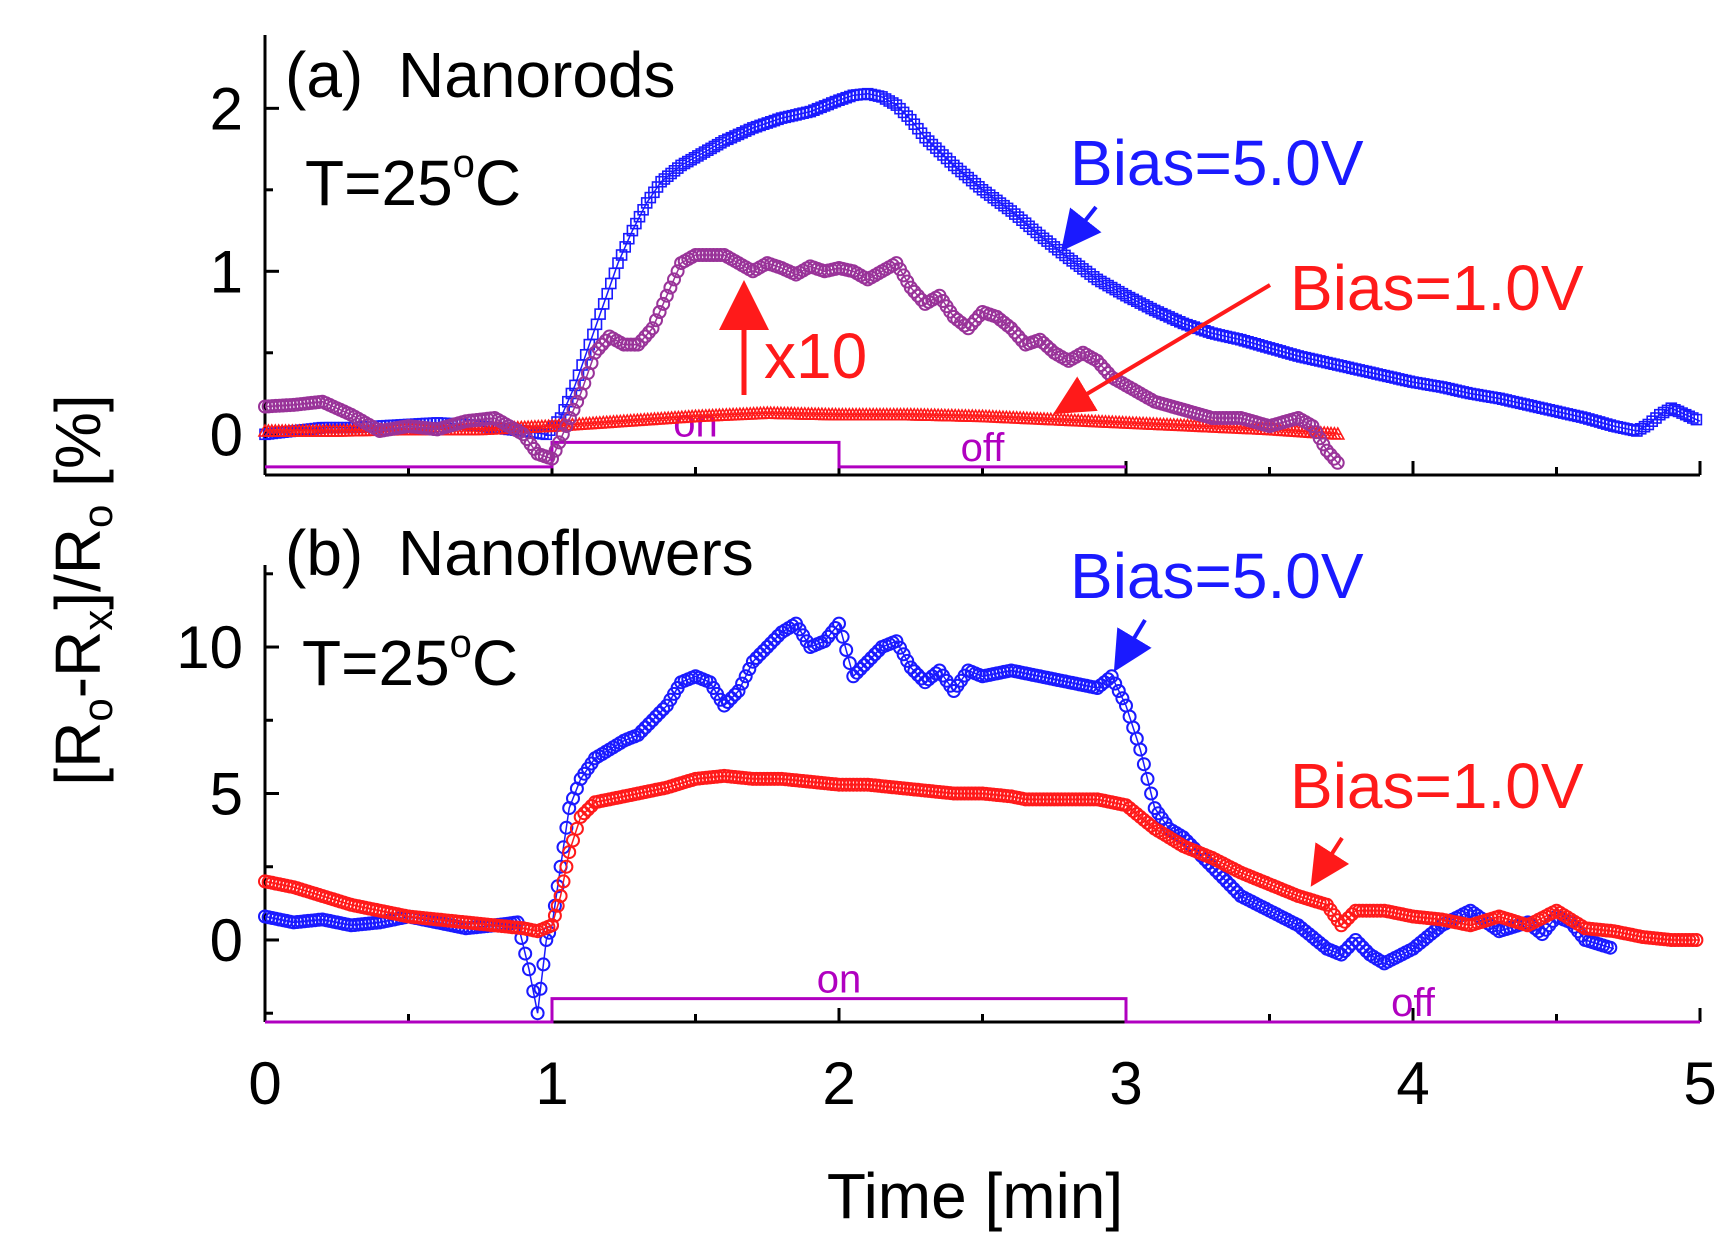 This screenshot has height=1255, width=1731. Describe the element at coordinates (981, 857) in the screenshot. I see `series-bias-1-0v` at that location.